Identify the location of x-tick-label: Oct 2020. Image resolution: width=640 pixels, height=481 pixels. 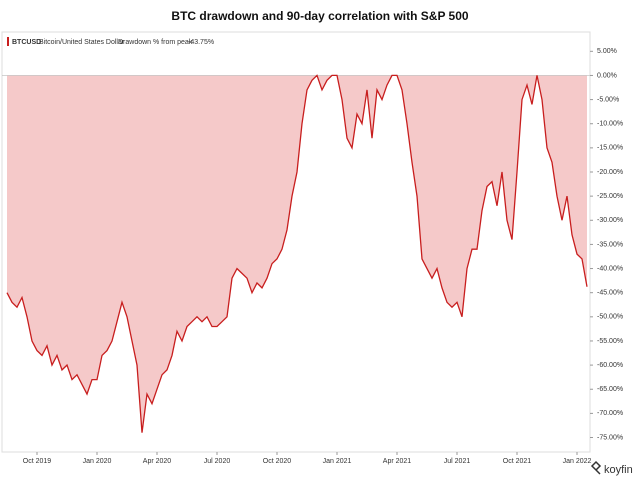
(277, 461).